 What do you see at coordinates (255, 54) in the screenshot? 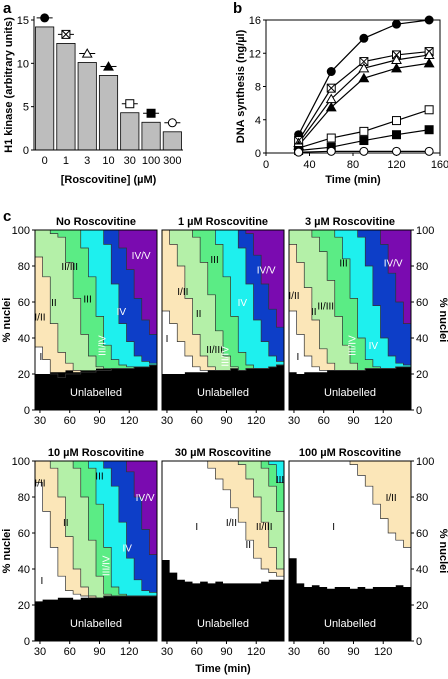
I see `b-ytick-12: 12` at bounding box center [255, 54].